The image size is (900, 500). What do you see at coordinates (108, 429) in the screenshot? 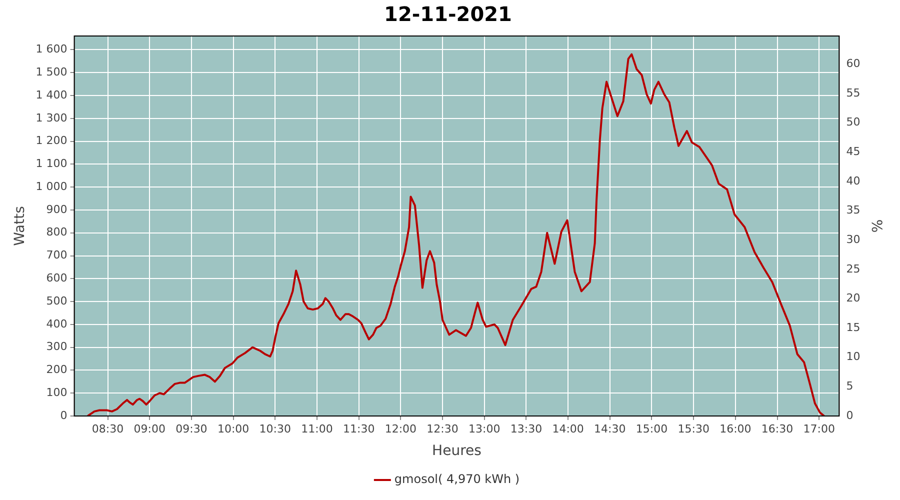
I see `x-tick-label: 08:30` at bounding box center [108, 429].